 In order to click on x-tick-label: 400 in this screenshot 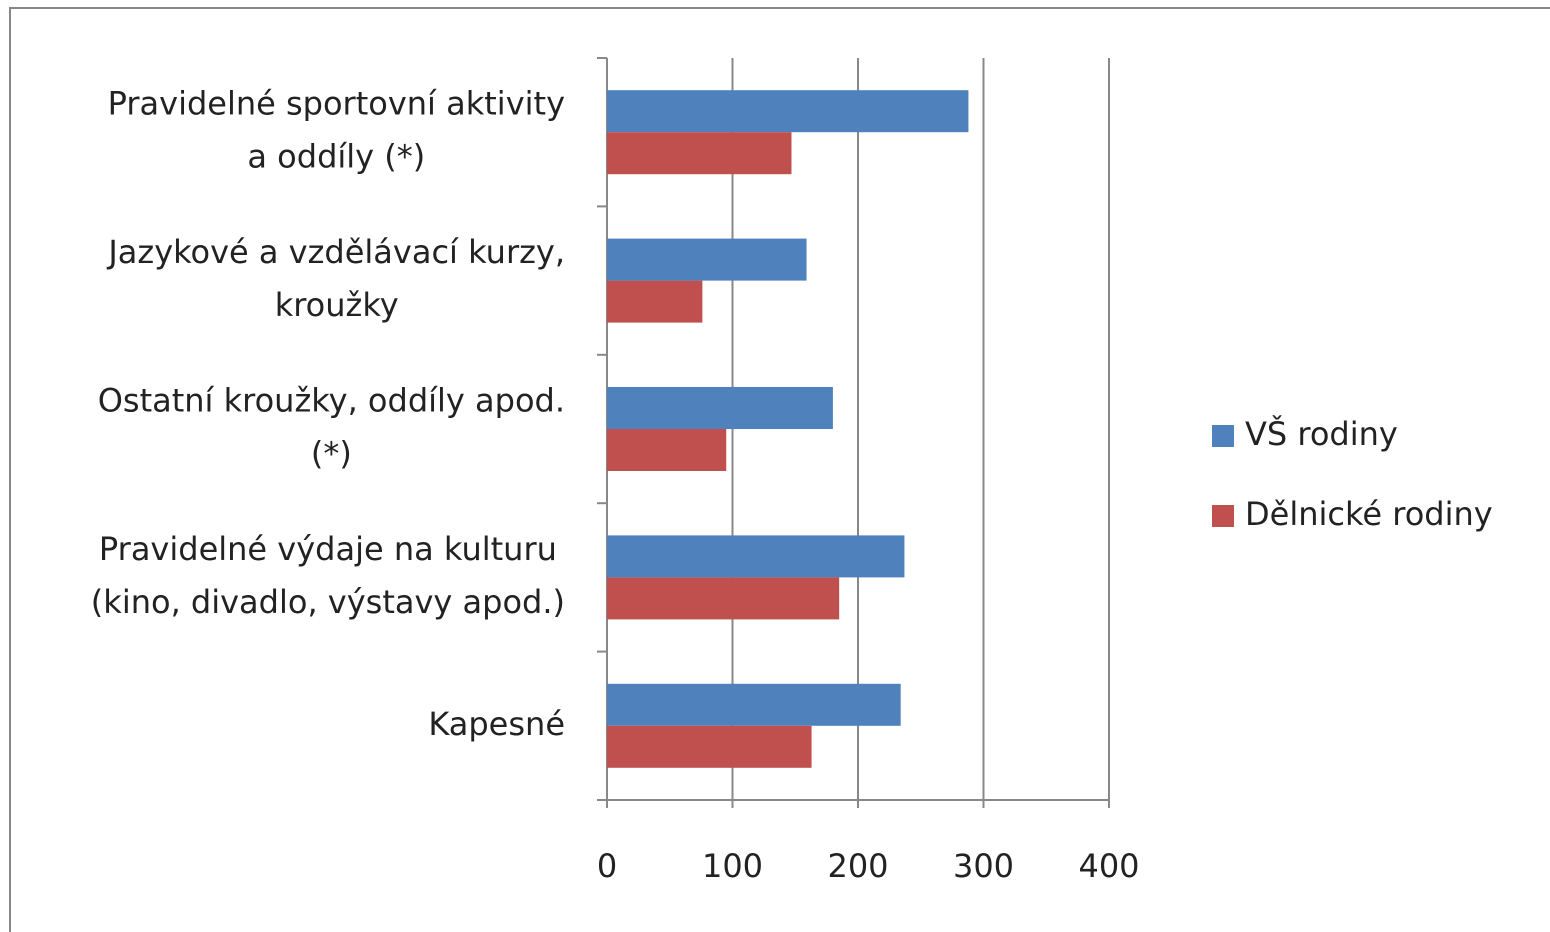, I will do `click(1108, 866)`.